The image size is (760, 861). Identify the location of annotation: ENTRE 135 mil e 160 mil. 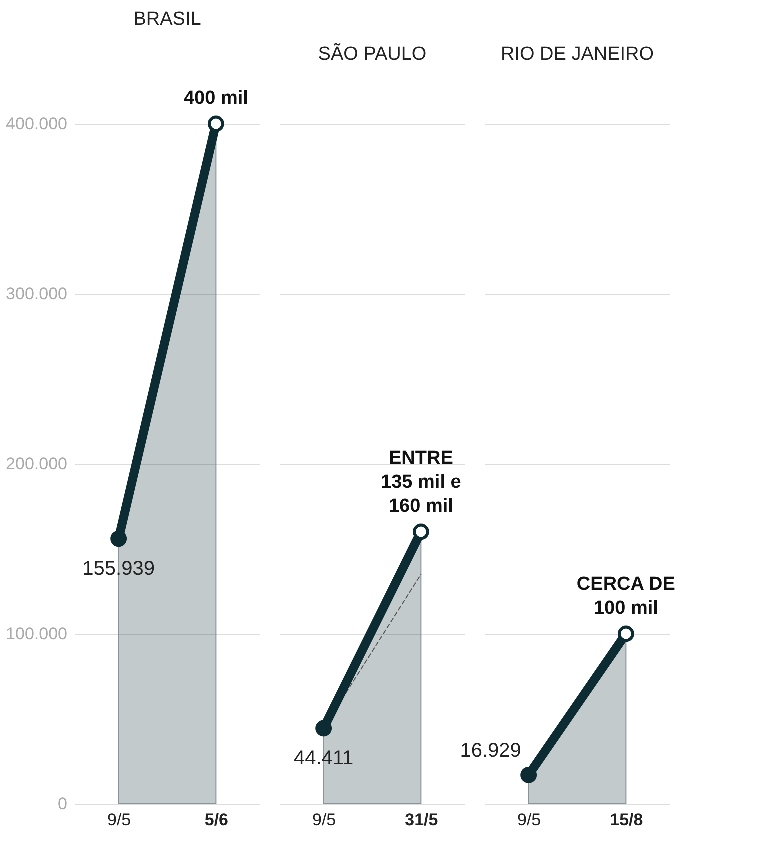
(421, 482).